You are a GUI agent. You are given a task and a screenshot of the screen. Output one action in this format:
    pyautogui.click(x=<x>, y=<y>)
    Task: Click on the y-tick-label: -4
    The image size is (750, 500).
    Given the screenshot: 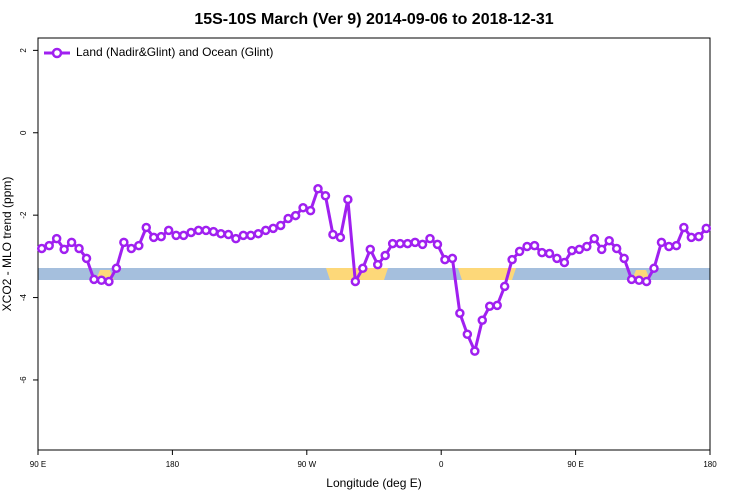 What is the action you would take?
    pyautogui.click(x=23, y=297)
    